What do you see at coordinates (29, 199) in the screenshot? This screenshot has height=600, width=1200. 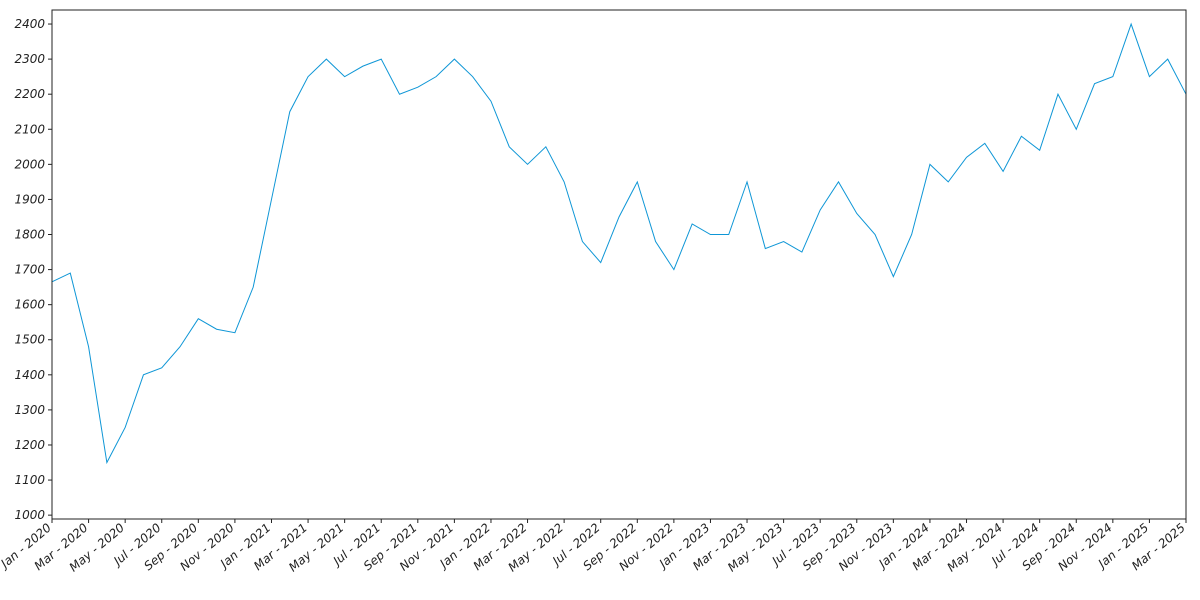 I see `y-tick-label: 1900` at bounding box center [29, 199].